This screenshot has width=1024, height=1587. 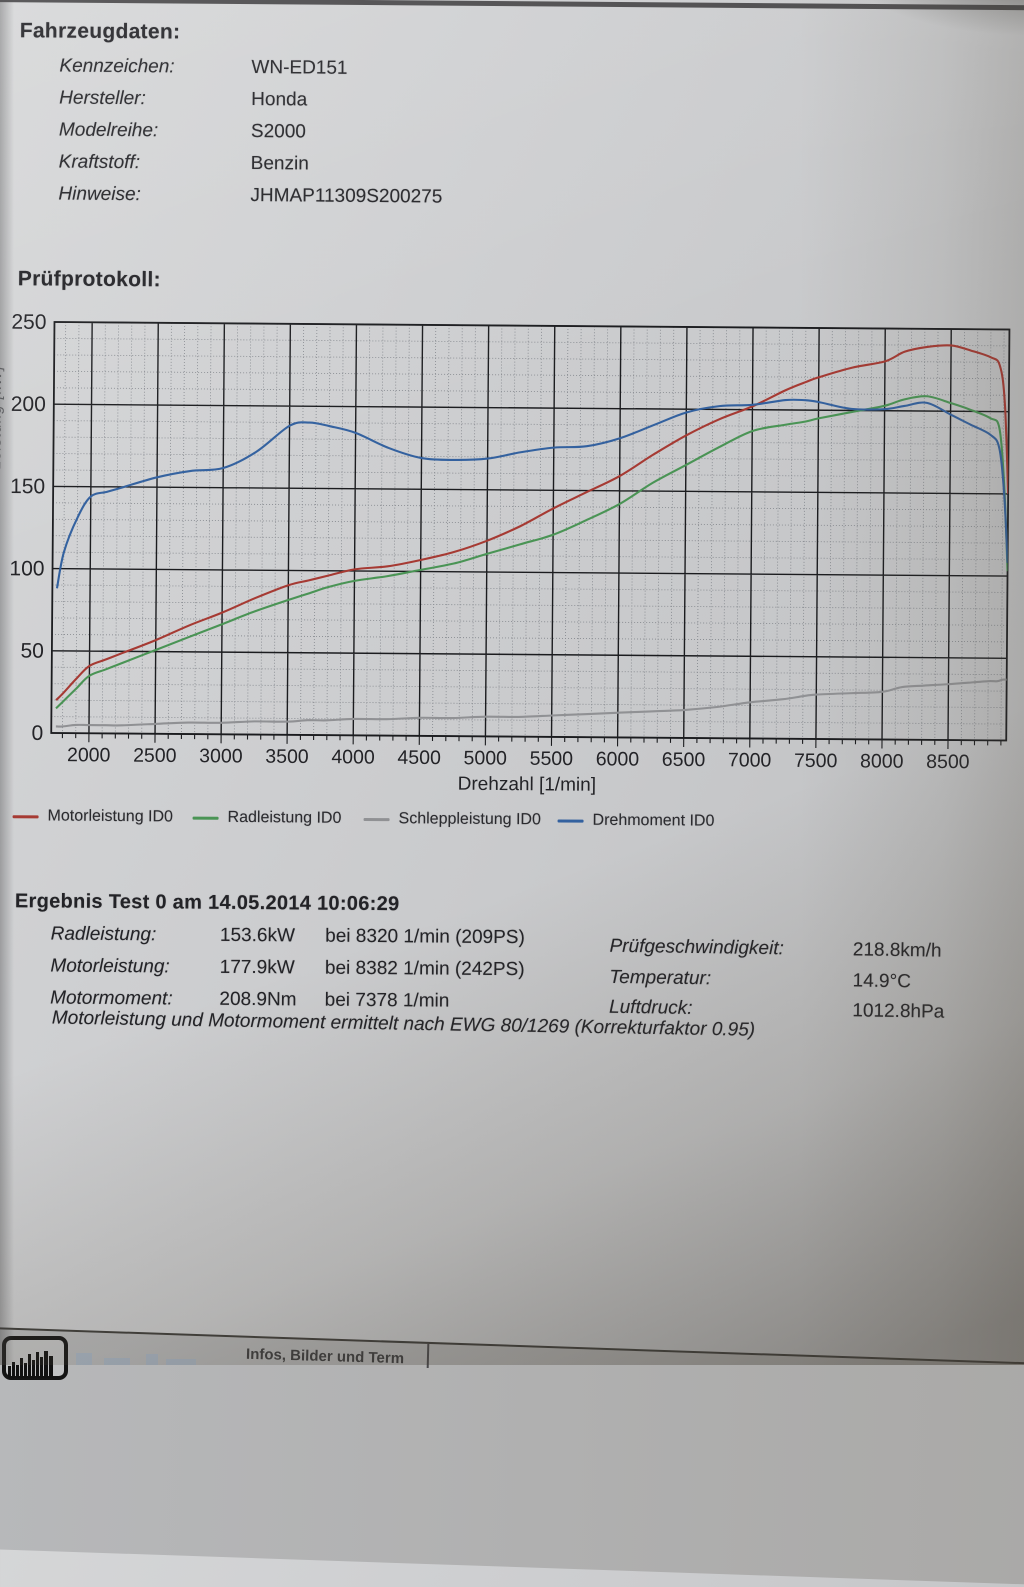 What do you see at coordinates (359, 69) in the screenshot?
I see `vehicle-row: Kennzeichen: WN-ED151` at bounding box center [359, 69].